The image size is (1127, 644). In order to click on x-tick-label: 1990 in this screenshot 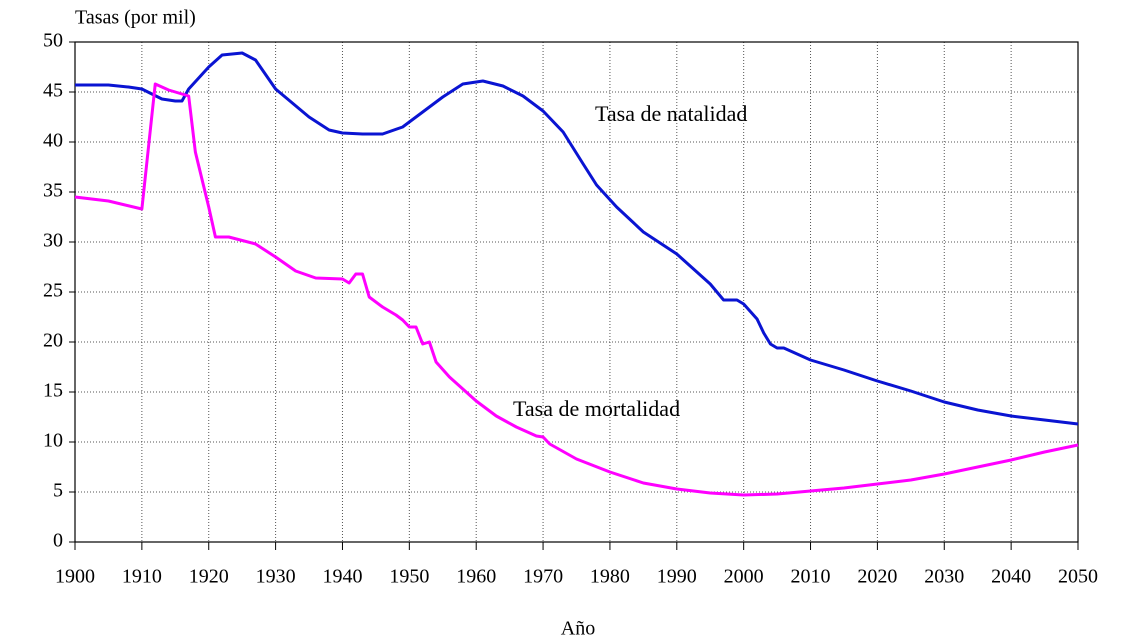, I will do `click(677, 577)`.